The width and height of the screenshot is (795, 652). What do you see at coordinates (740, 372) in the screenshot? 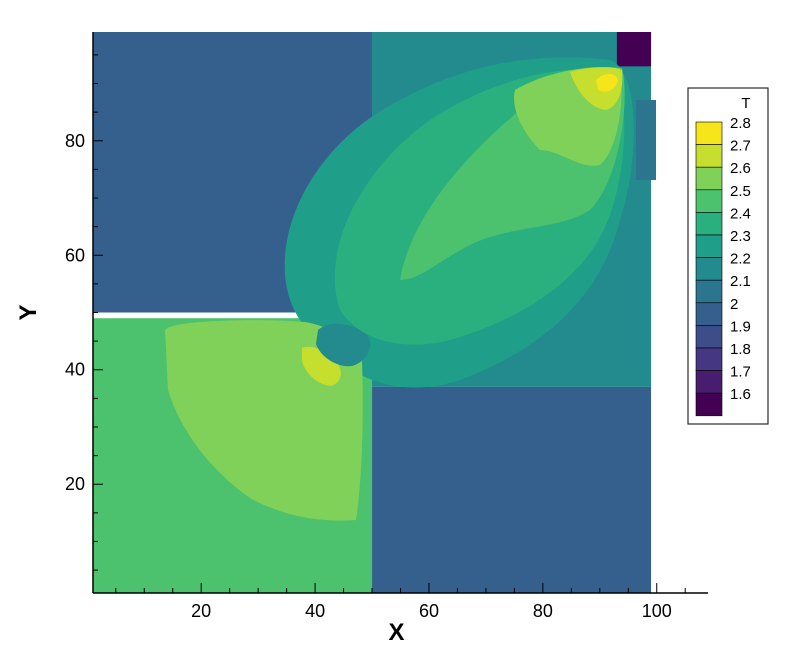
I see `legend-label: 1.7` at bounding box center [740, 372].